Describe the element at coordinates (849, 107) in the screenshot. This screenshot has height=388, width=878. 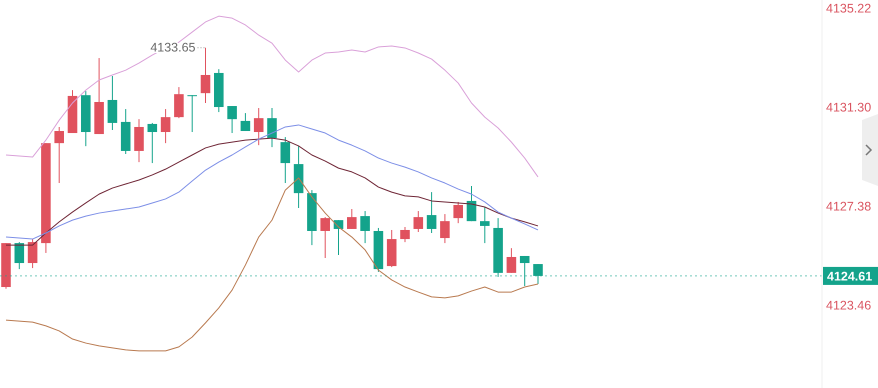
I see `y-tick-label: 4131.30` at that location.